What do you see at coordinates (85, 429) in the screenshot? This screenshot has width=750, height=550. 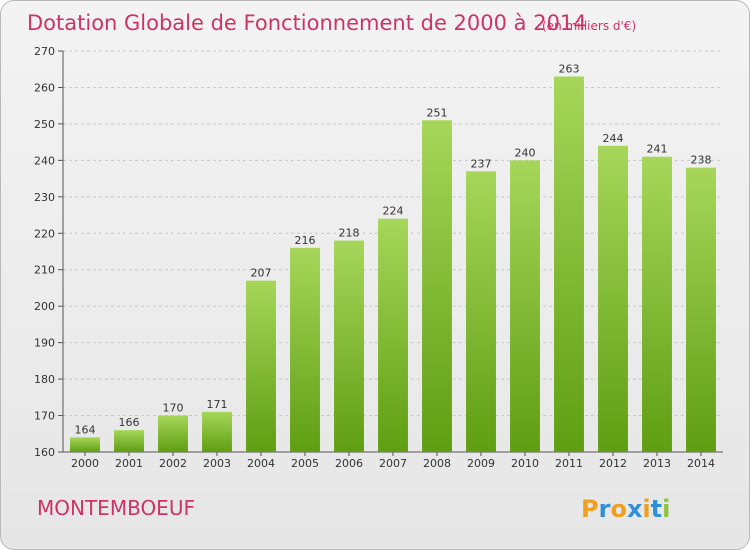 I see `value-label-2000: 164` at bounding box center [85, 429].